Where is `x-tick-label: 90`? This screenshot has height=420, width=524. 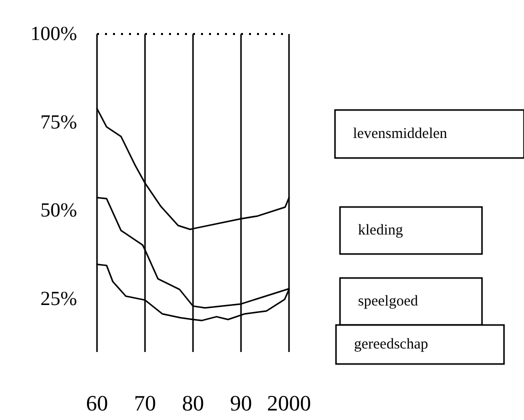
x-tick-label: 90 is located at coordinates (241, 403).